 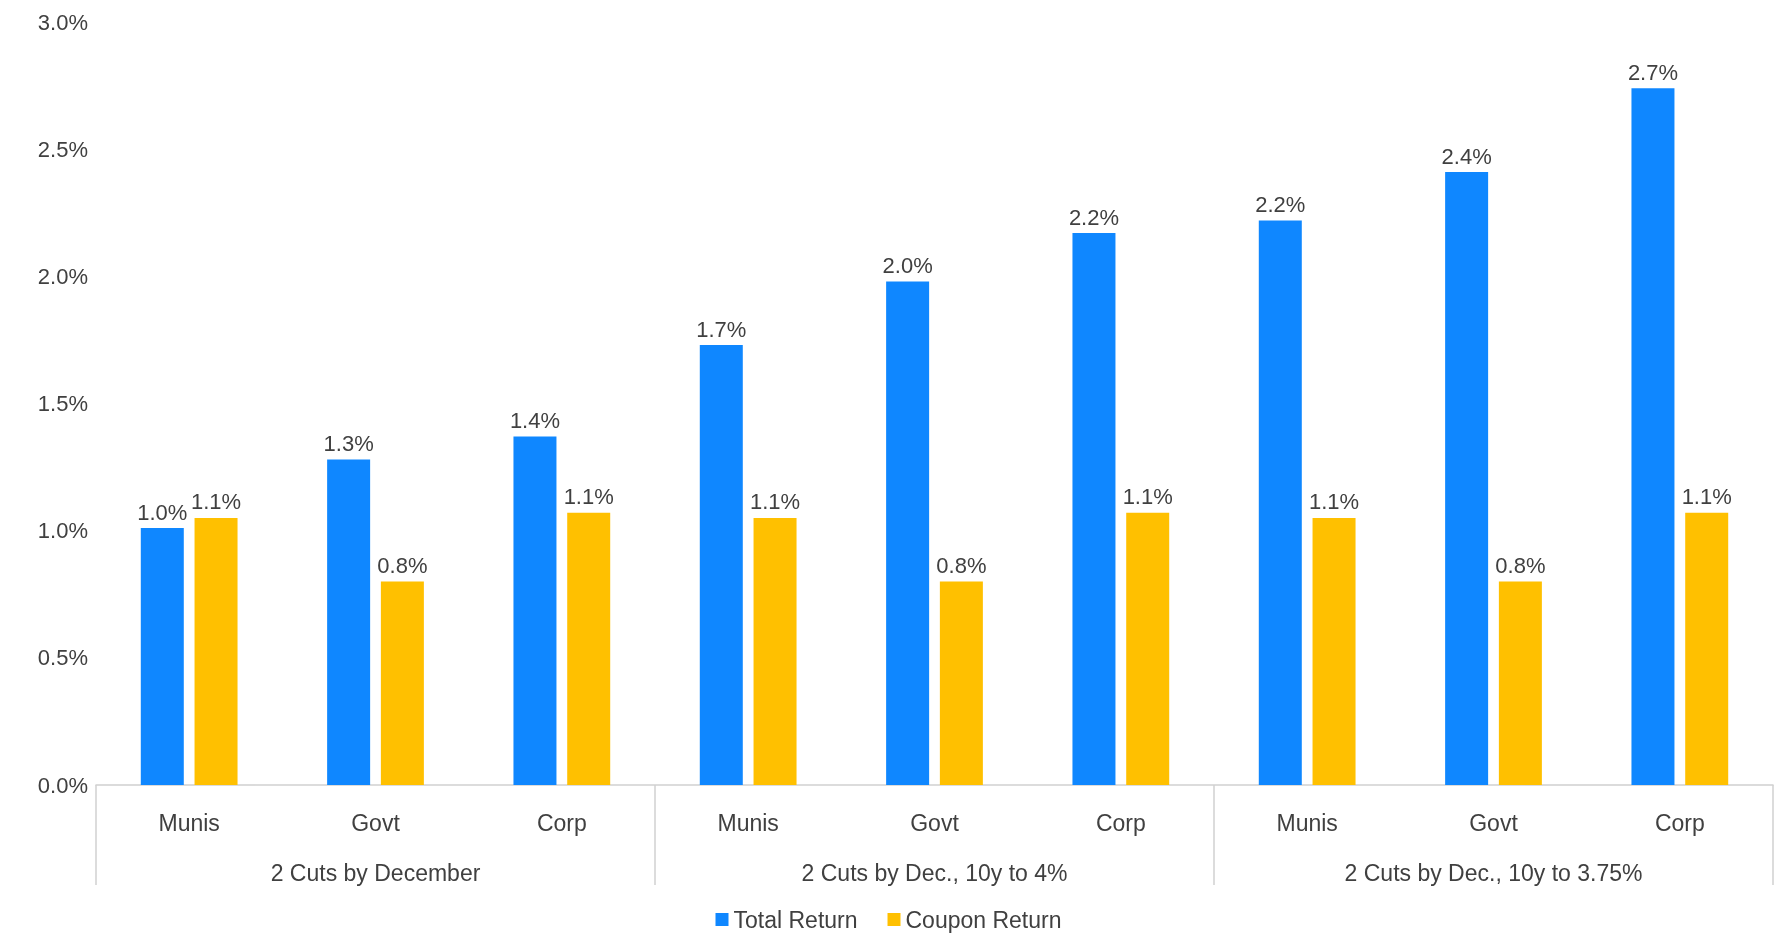 What do you see at coordinates (62, 658) in the screenshot?
I see `y-tick-label: 0.5%` at bounding box center [62, 658].